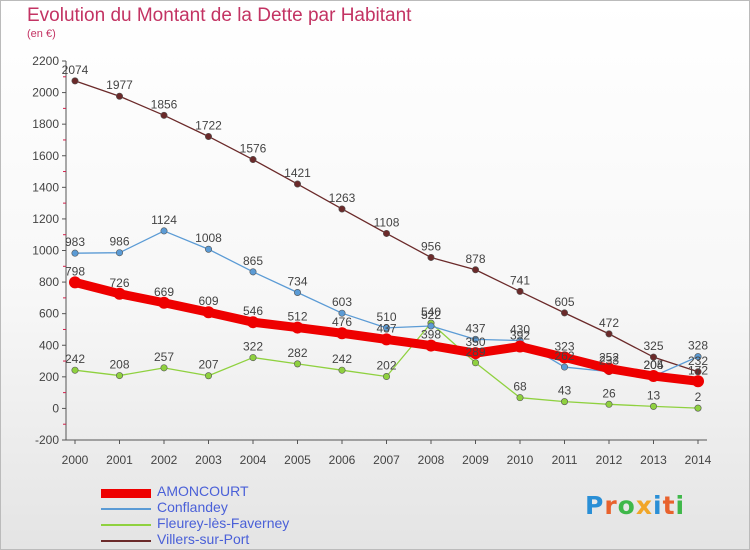 This screenshot has height=550, width=750. What do you see at coordinates (164, 220) in the screenshot?
I see `data-label-1-2: 1124` at bounding box center [164, 220].